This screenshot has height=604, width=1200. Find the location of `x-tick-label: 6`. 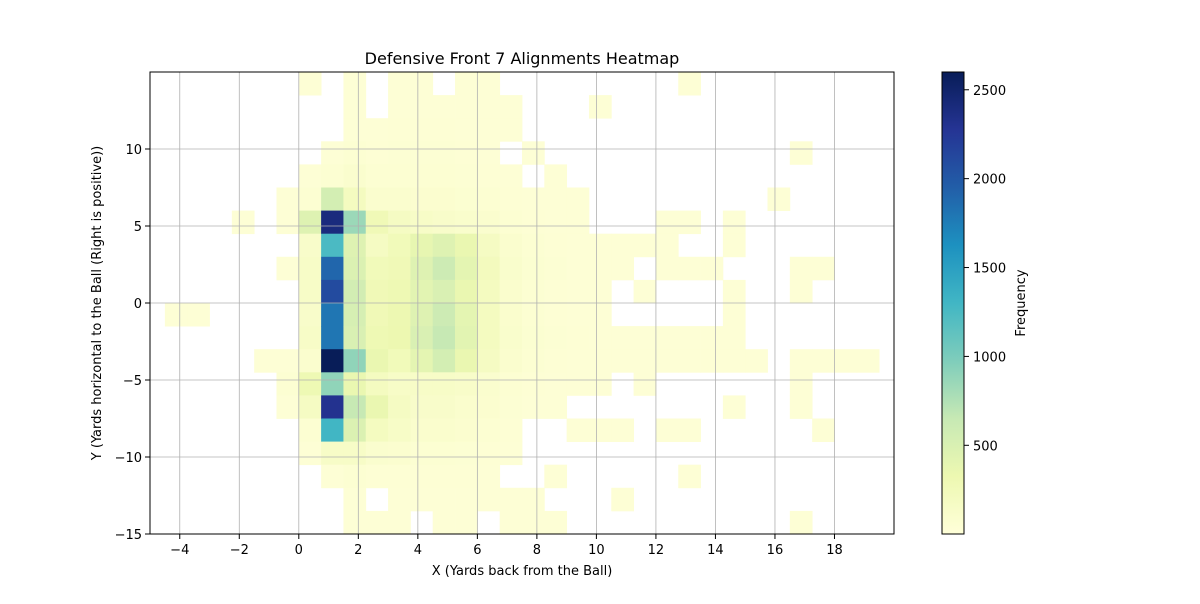

x-tick-label: 6 is located at coordinates (477, 550).